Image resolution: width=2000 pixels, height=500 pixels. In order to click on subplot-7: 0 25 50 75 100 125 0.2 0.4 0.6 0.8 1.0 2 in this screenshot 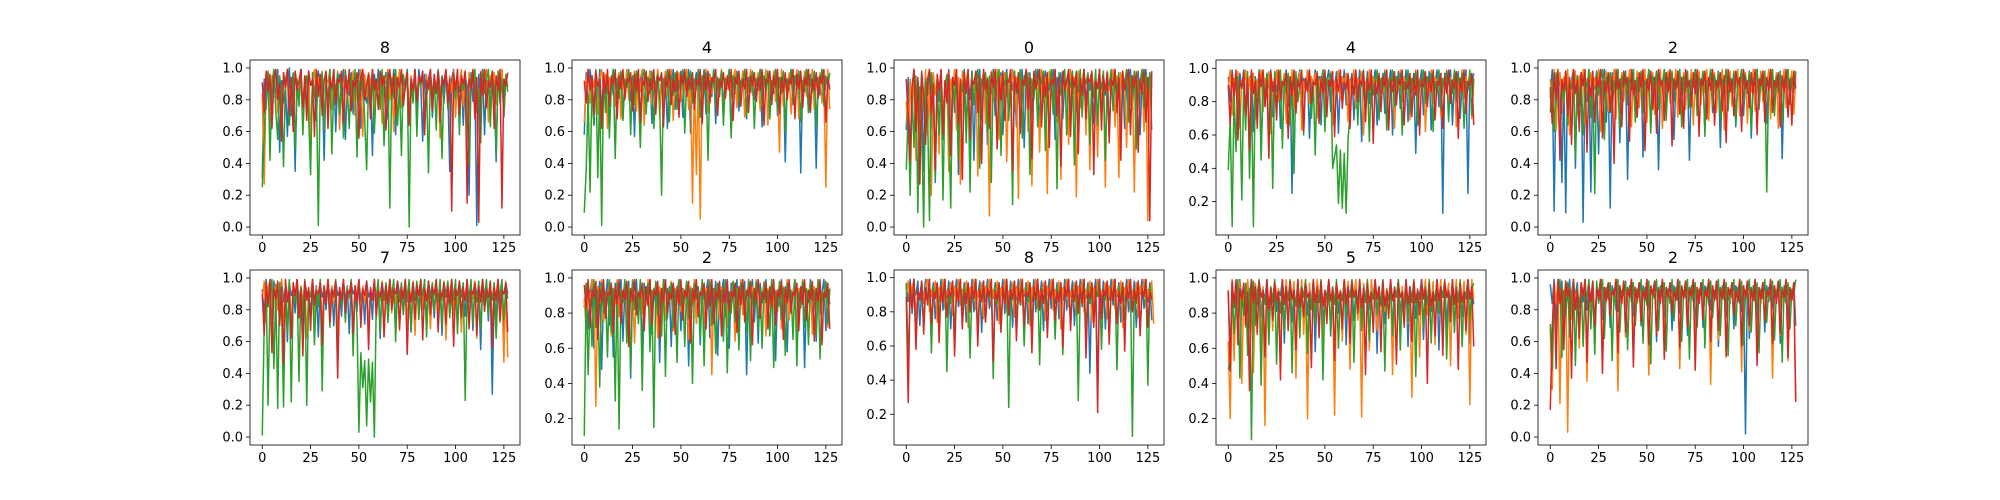, I will do `click(693, 357)`.